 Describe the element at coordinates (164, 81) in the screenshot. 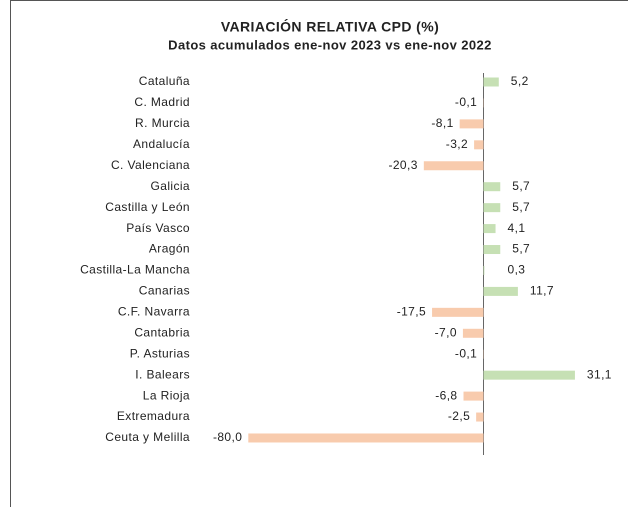

I see `category-label: Cataluña` at that location.